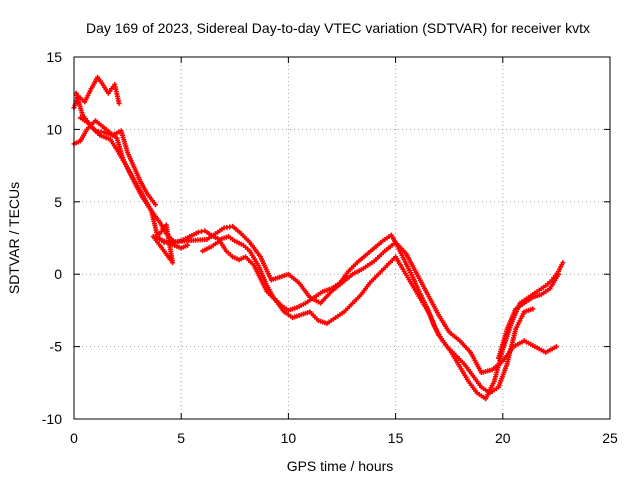  Describe the element at coordinates (14, 238) in the screenshot. I see `y-axis-label: SDTVAR / TECUs` at that location.